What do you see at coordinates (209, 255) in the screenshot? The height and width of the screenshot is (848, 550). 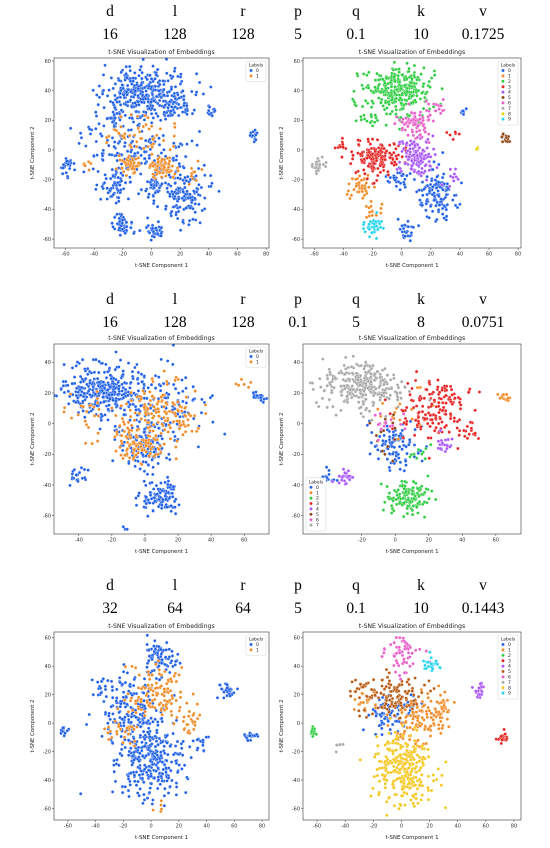 I see `x-tick-label: 40` at bounding box center [209, 255].